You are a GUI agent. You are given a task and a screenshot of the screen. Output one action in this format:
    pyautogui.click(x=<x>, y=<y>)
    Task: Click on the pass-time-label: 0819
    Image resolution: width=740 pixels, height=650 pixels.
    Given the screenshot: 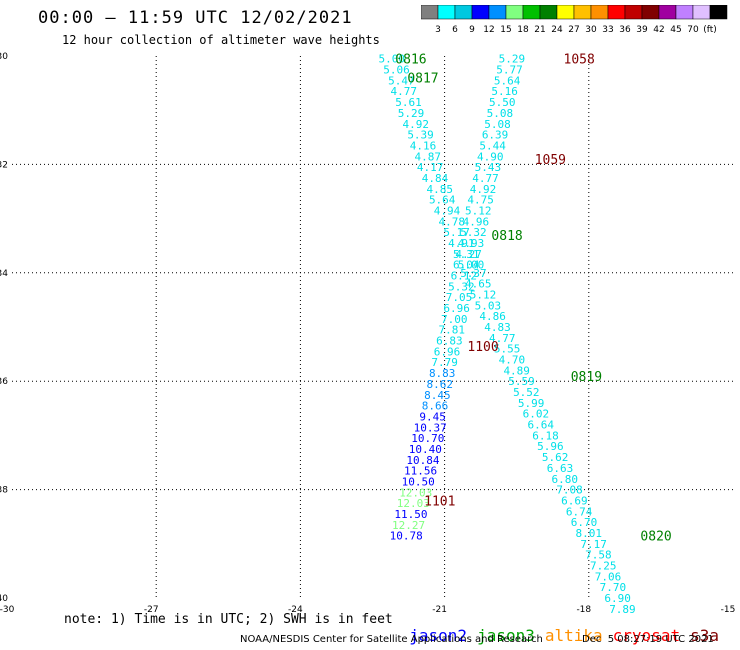 What is the action you would take?
    pyautogui.click(x=586, y=377)
    